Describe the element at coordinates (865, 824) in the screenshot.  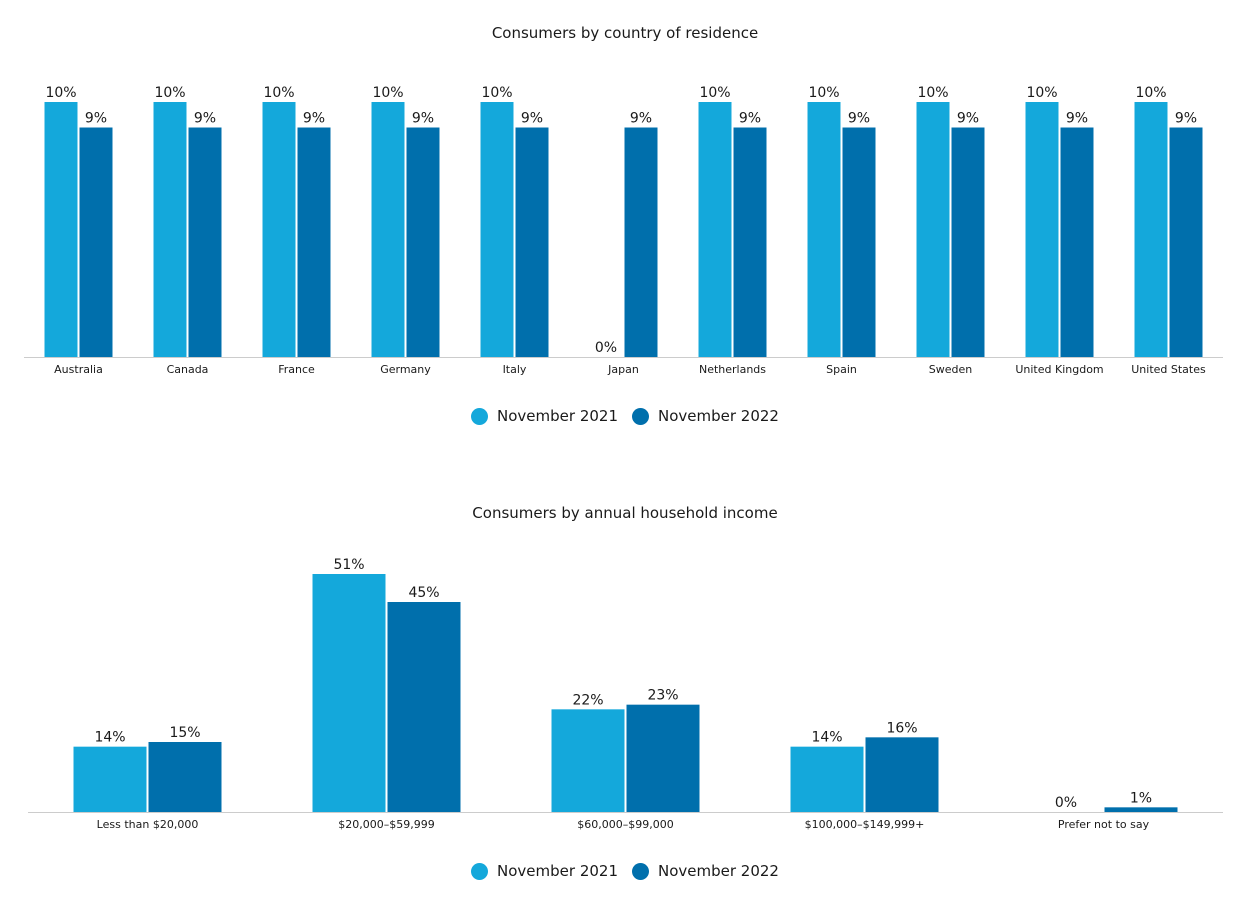
I see `x-tick-label: $100,000–$149,999+` at that location.